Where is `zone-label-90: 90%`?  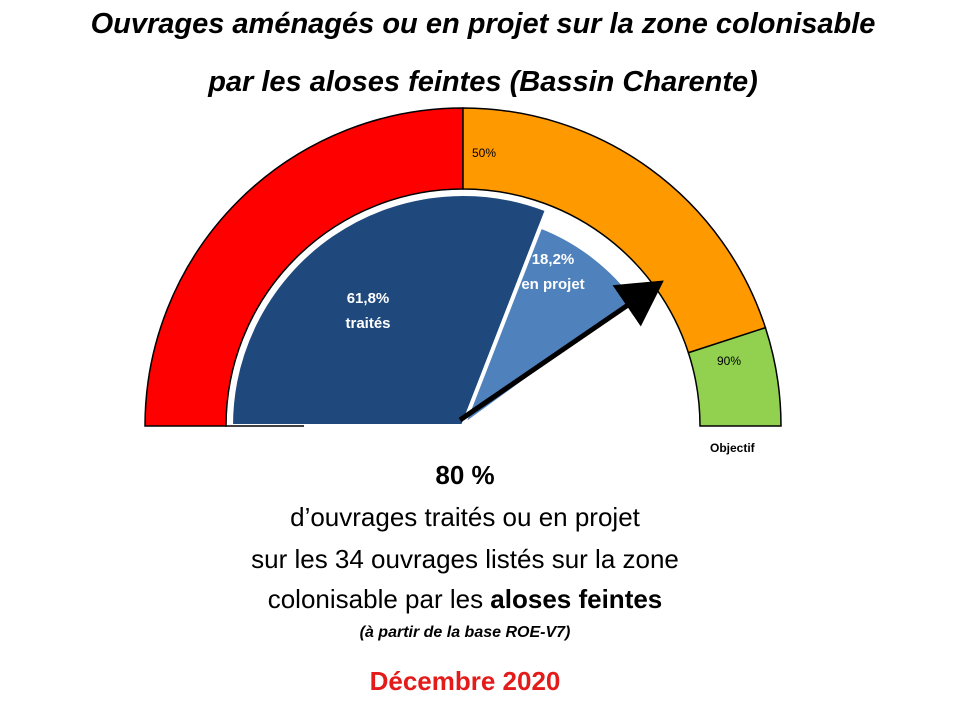
zone-label-90: 90% is located at coordinates (729, 361).